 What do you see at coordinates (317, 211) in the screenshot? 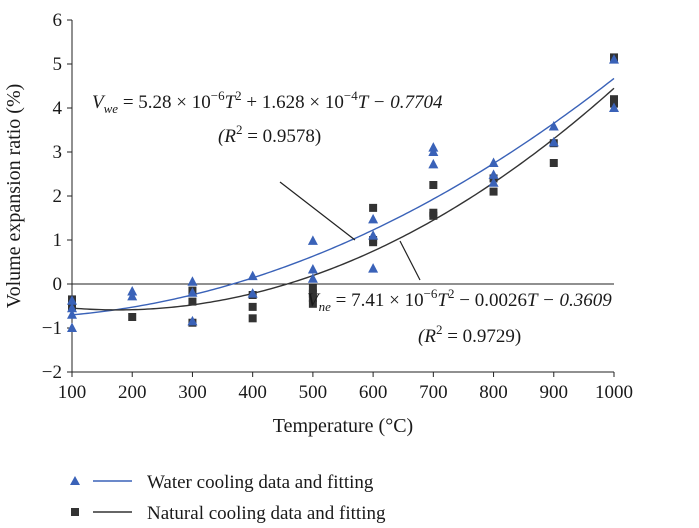
I see `water-eq-leader` at bounding box center [317, 211].